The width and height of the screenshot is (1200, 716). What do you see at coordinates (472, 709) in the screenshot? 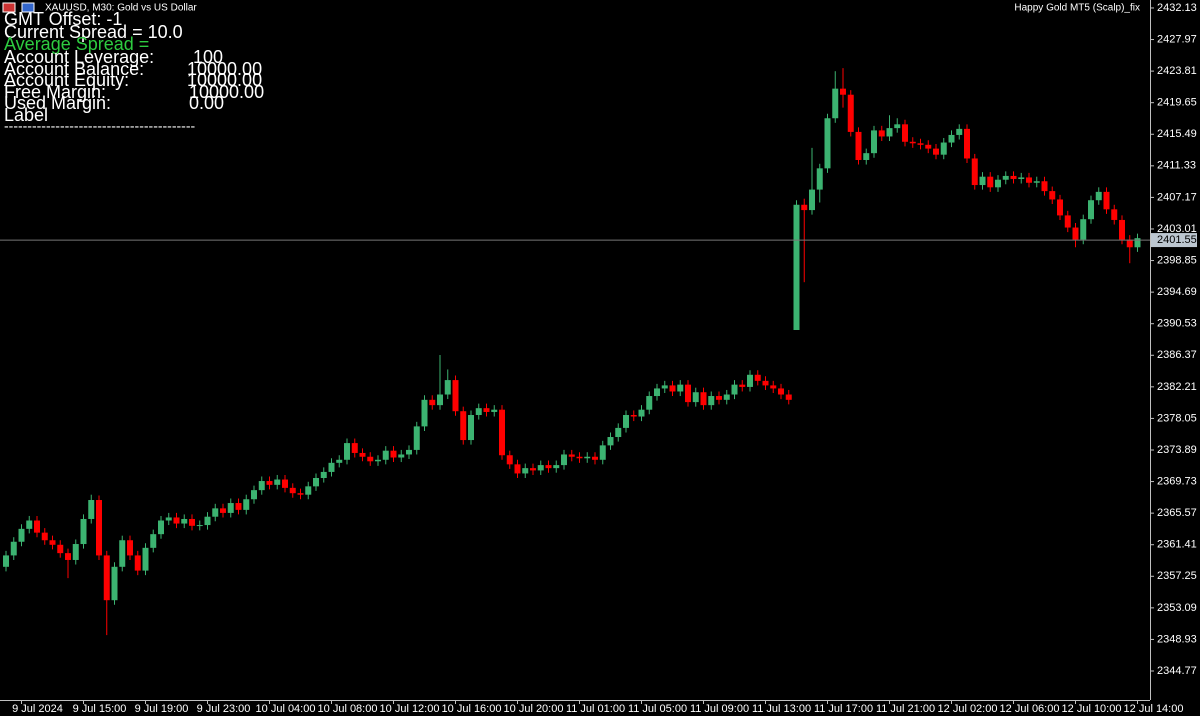
I see `x-tick-label: 10 Jul 16:00` at bounding box center [472, 709].